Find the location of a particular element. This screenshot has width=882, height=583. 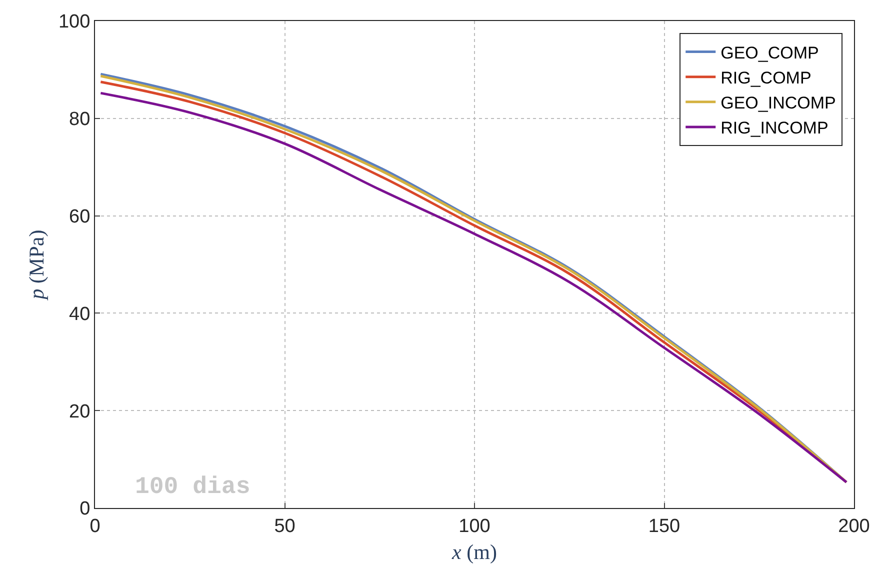

x-axis-title: x (m) is located at coordinates (474, 552).